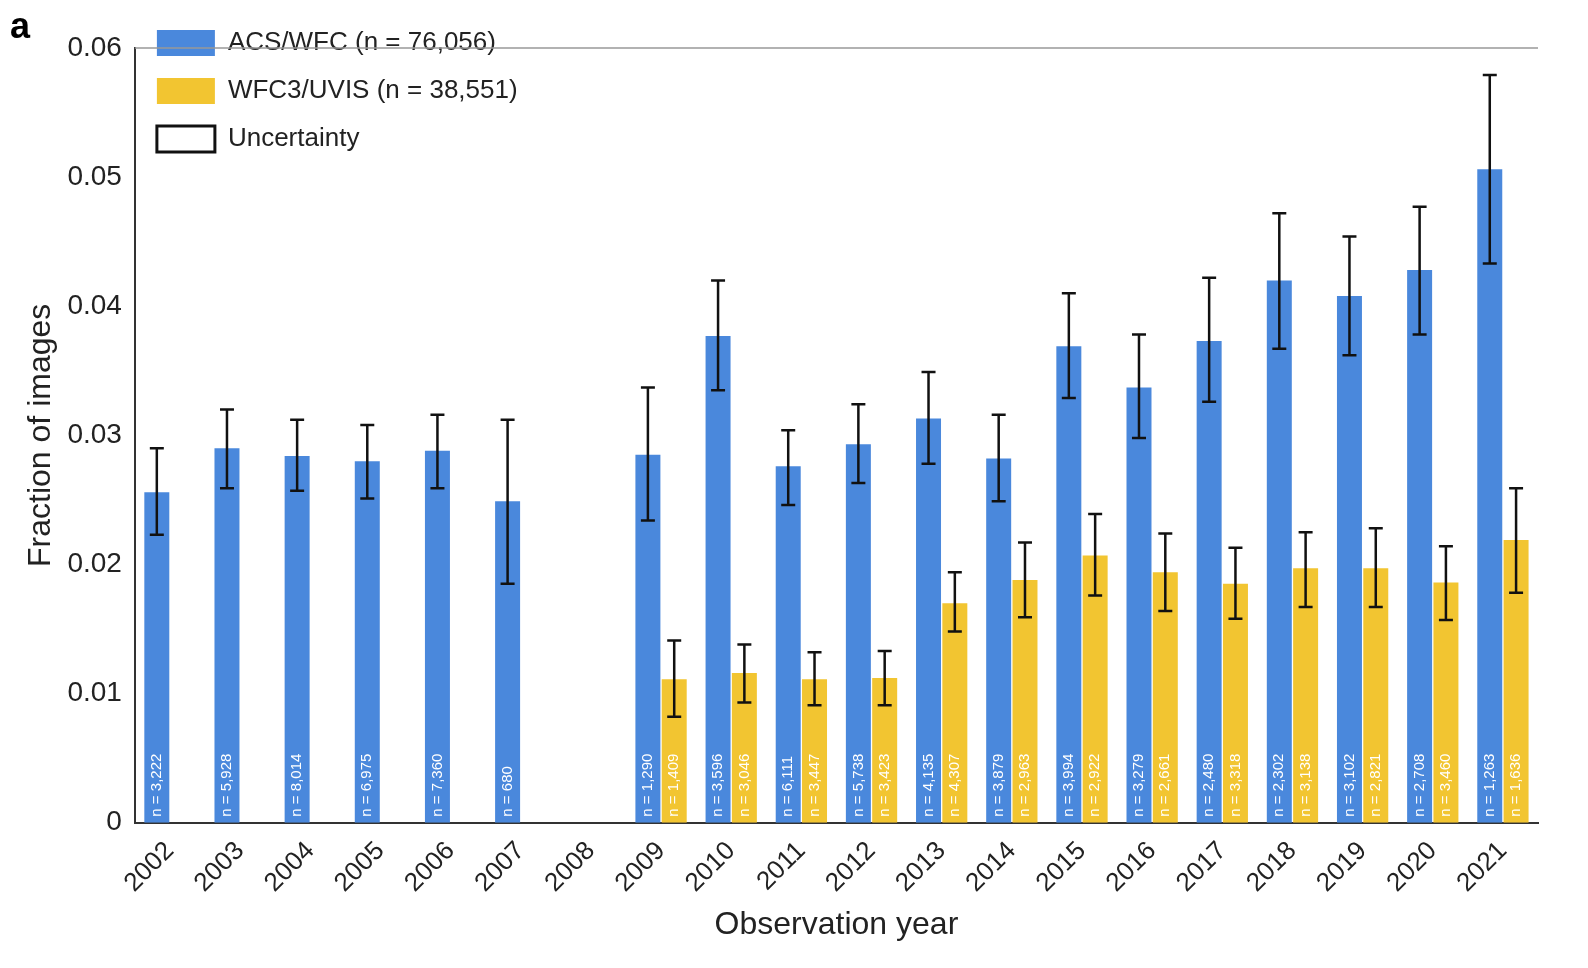 The image size is (1588, 968). What do you see at coordinates (94, 434) in the screenshot?
I see `y-tick-label: 0.03` at bounding box center [94, 434].